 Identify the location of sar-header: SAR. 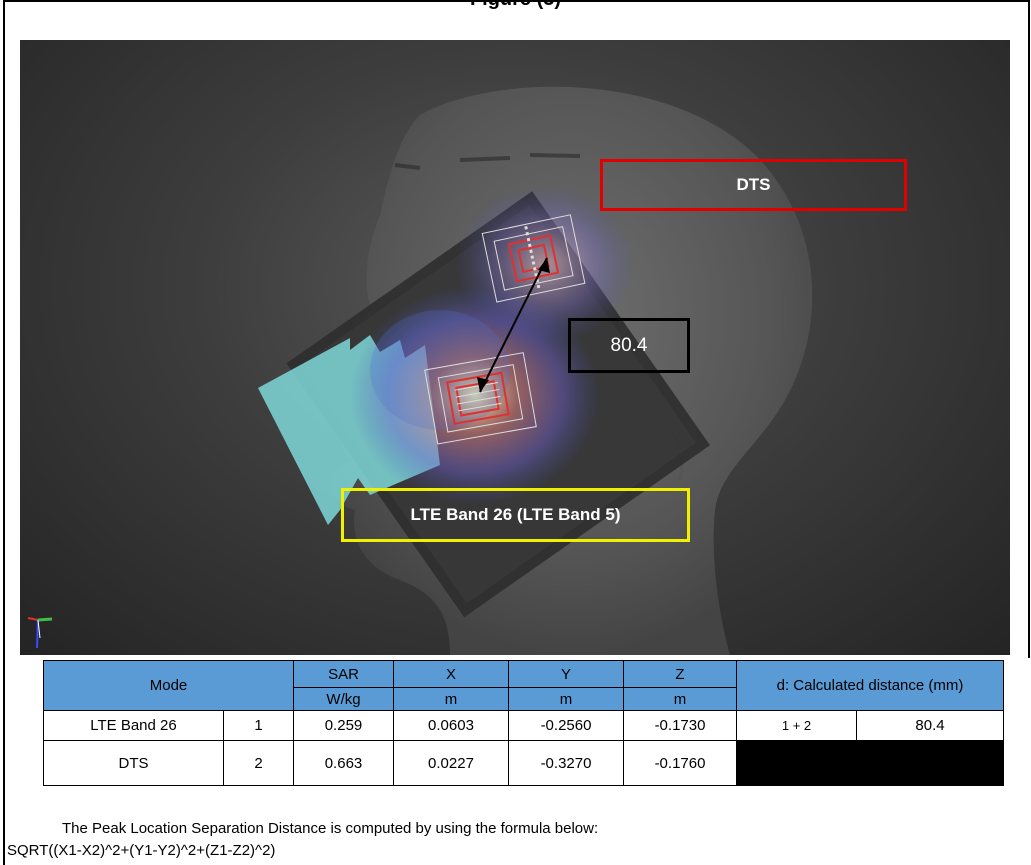
(343, 674).